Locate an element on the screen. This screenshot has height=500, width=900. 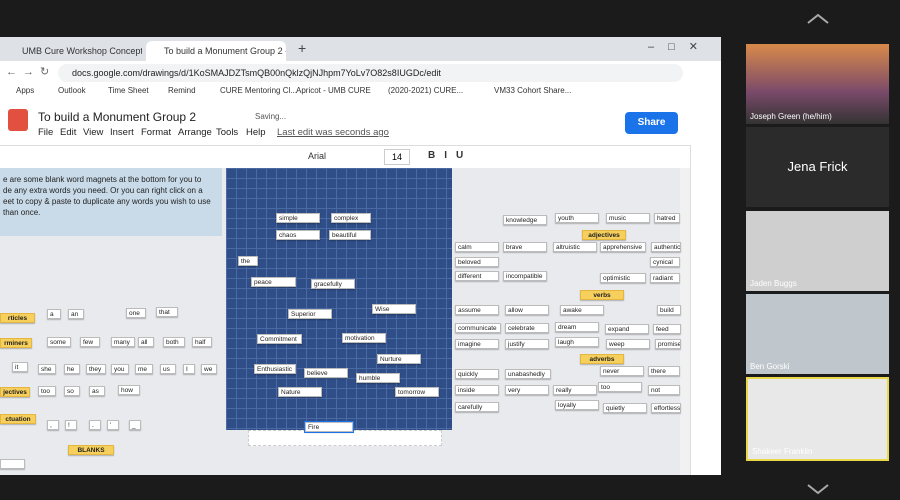
format-buttons: BIU is located at coordinates (450, 155).